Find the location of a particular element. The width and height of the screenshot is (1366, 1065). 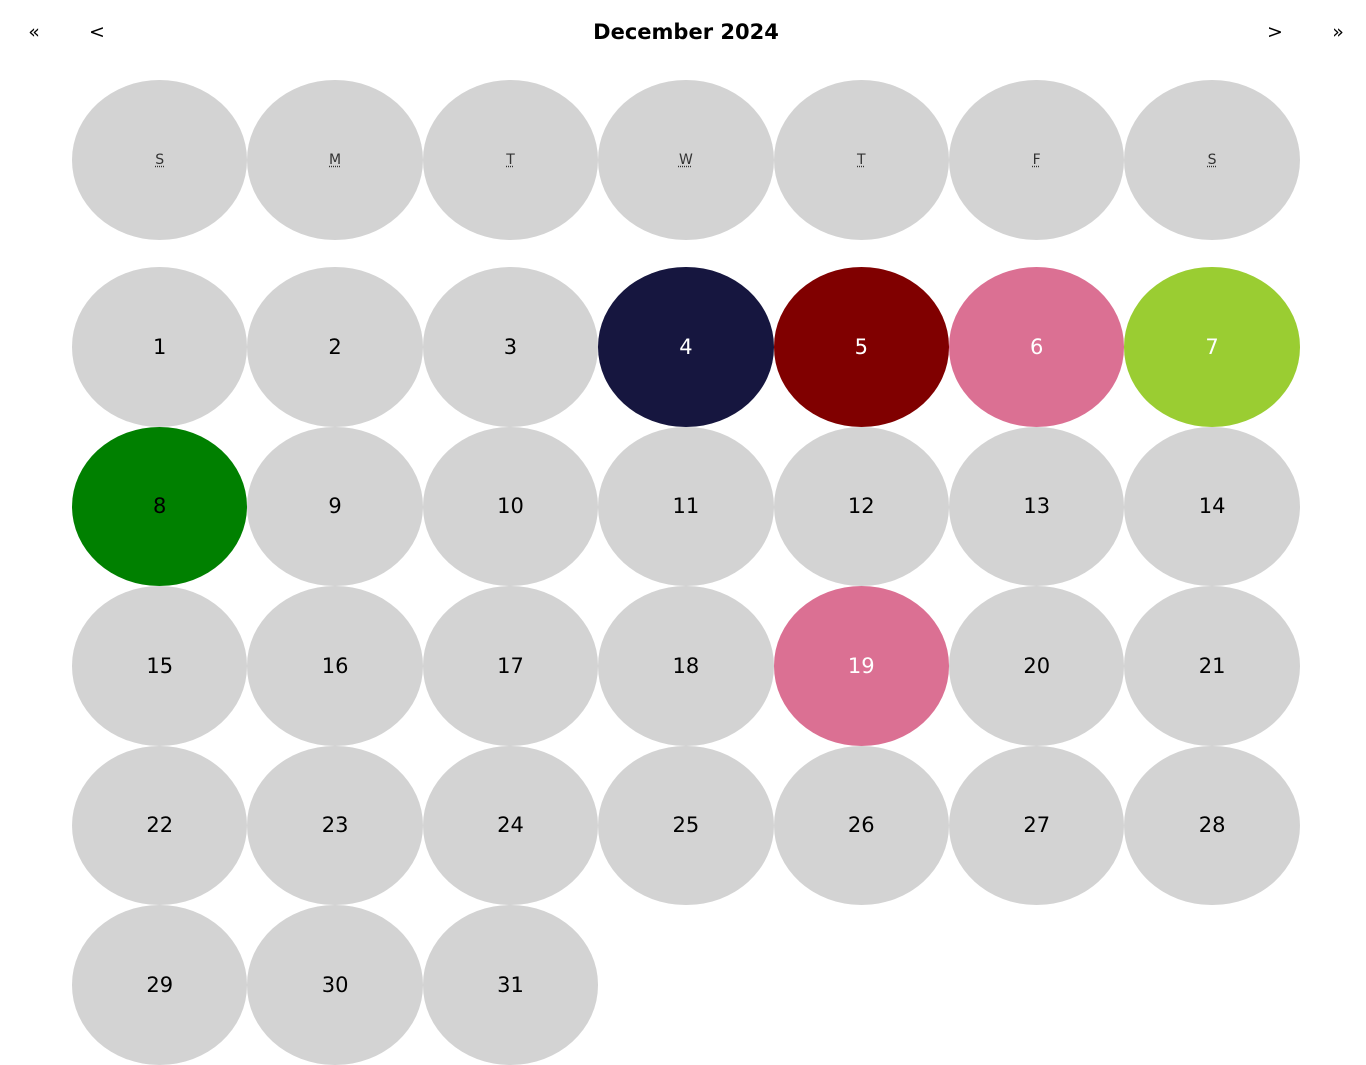

day-tile: 29 is located at coordinates (160, 985).